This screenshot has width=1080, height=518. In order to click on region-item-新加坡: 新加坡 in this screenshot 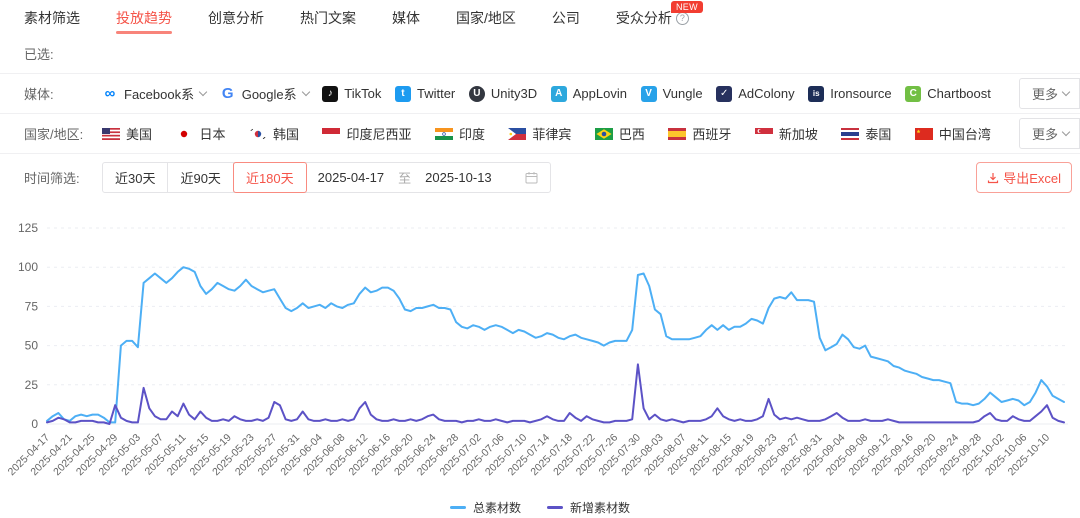, I will do `click(786, 133)`.